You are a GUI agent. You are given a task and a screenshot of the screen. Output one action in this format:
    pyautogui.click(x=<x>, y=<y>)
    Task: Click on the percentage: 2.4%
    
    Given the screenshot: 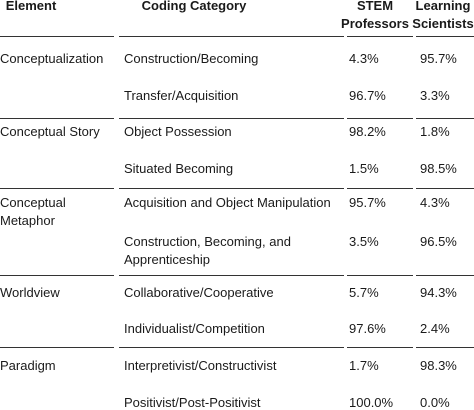 What is the action you would take?
    pyautogui.click(x=435, y=328)
    